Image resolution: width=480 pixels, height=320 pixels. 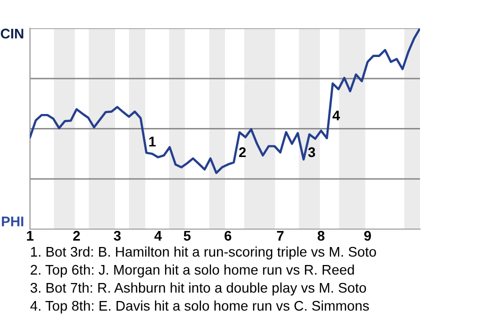 I want to click on text: 2. Top 6th: J. Morgan hit a solo home run vs R. Reed, so click(x=192, y=271).